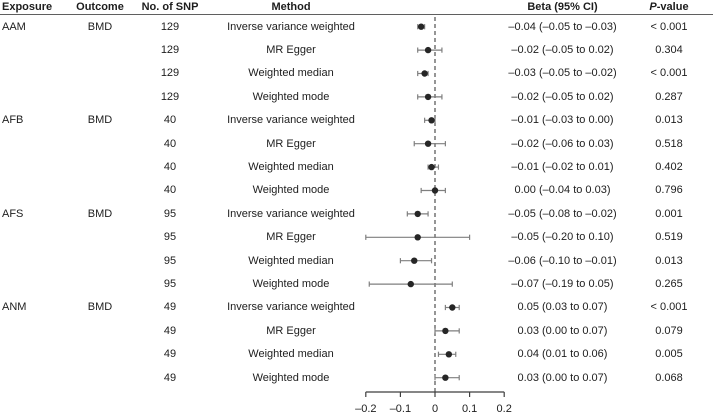  I want to click on row-p-value: 0.304, so click(669, 50).